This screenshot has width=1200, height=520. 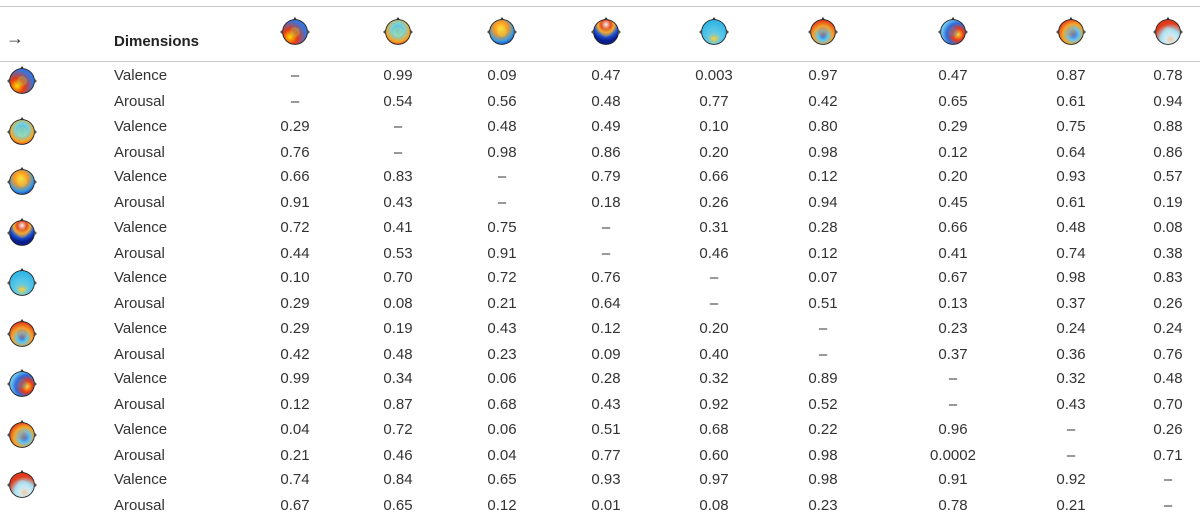 I want to click on table-cell: 0.38, so click(x=1168, y=253).